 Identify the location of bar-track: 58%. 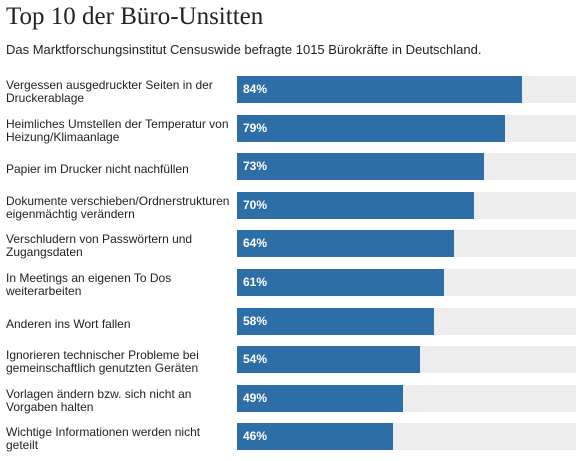
(406, 321).